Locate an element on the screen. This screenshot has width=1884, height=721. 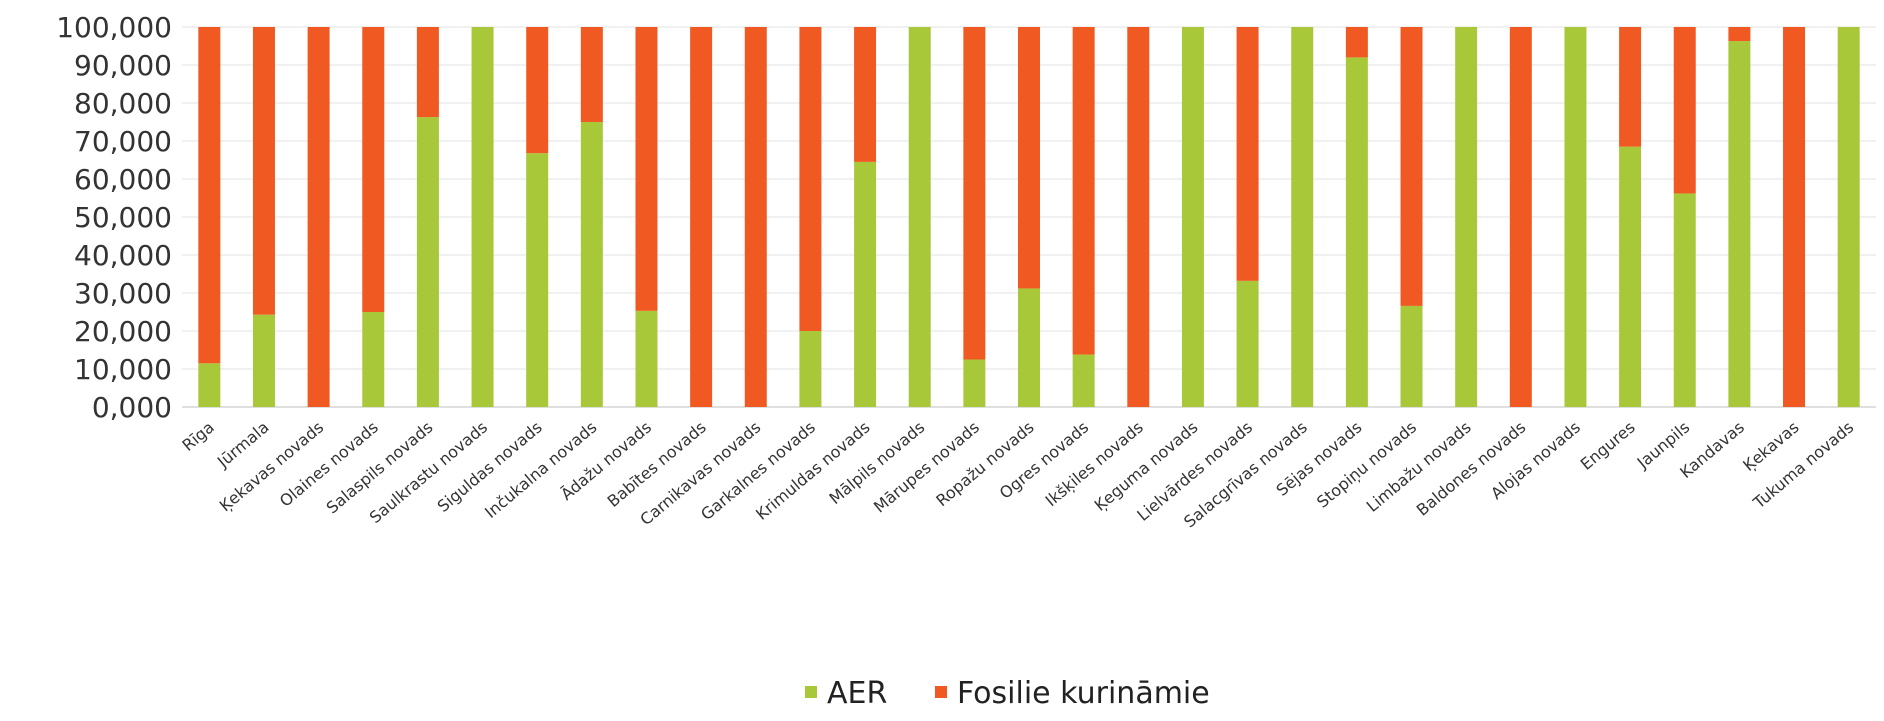
x-tick-label: Ropažu novads is located at coordinates (984, 464).